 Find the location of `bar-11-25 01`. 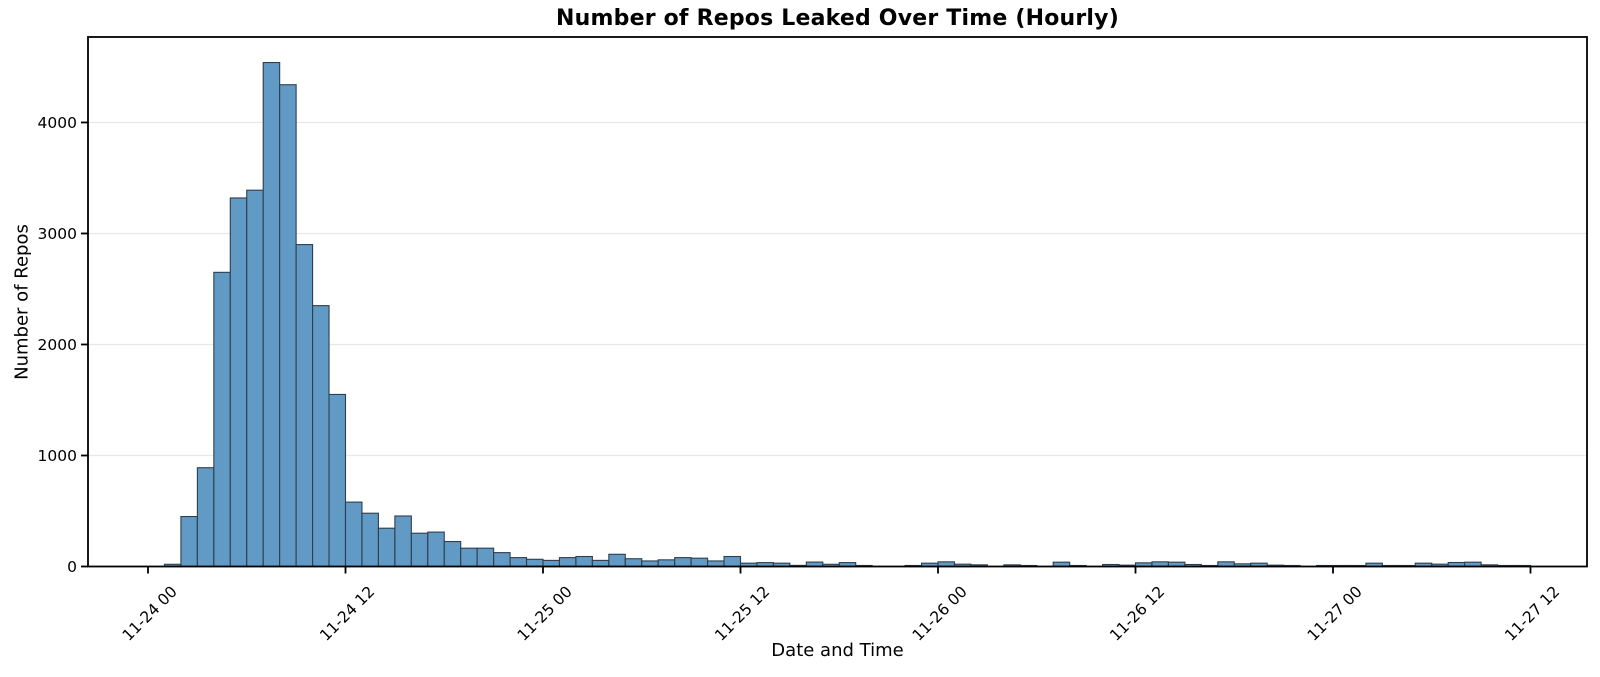

bar-11-25 01 is located at coordinates (567, 562).